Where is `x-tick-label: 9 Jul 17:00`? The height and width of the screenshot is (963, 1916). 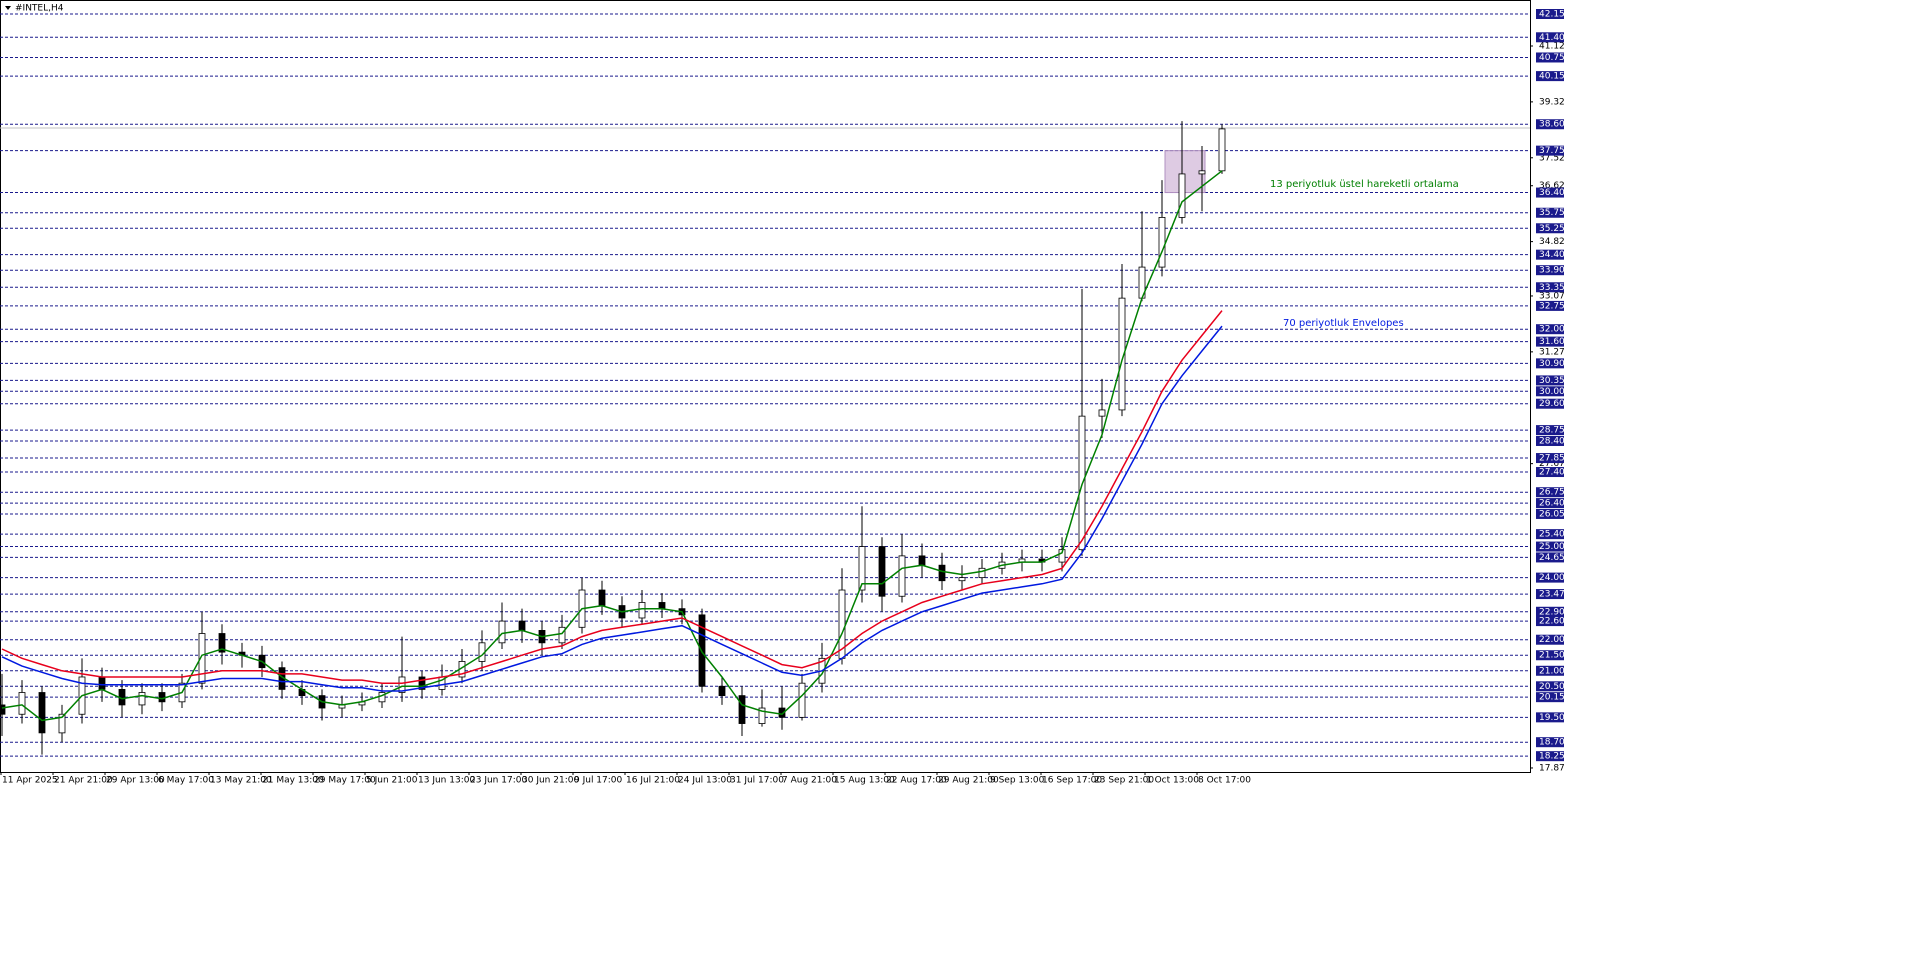
x-tick-label: 9 Jul 17:00 is located at coordinates (598, 781).